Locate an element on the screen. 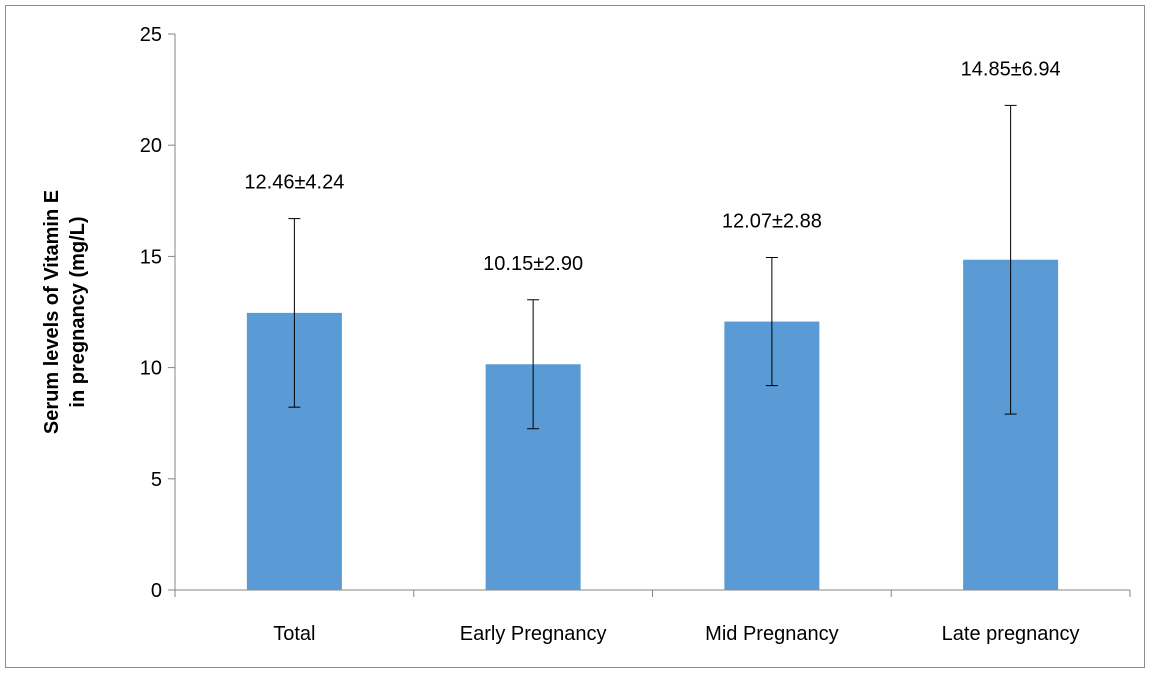 The image size is (1151, 673). y-axis-label-line: in pregnancy (mg/L) is located at coordinates (78, 311).